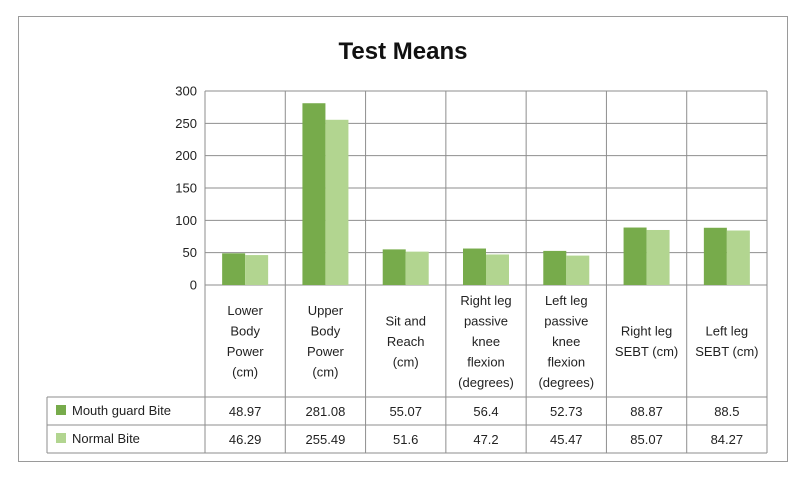  I want to click on legend-swatch-mouth-guard, so click(61, 410).